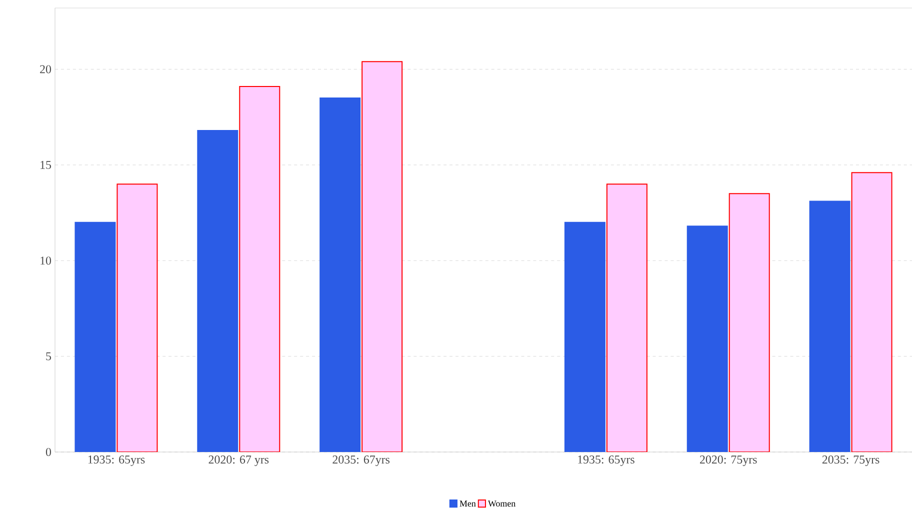  I want to click on x-tick-label: 2035: 75yrs, so click(851, 461).